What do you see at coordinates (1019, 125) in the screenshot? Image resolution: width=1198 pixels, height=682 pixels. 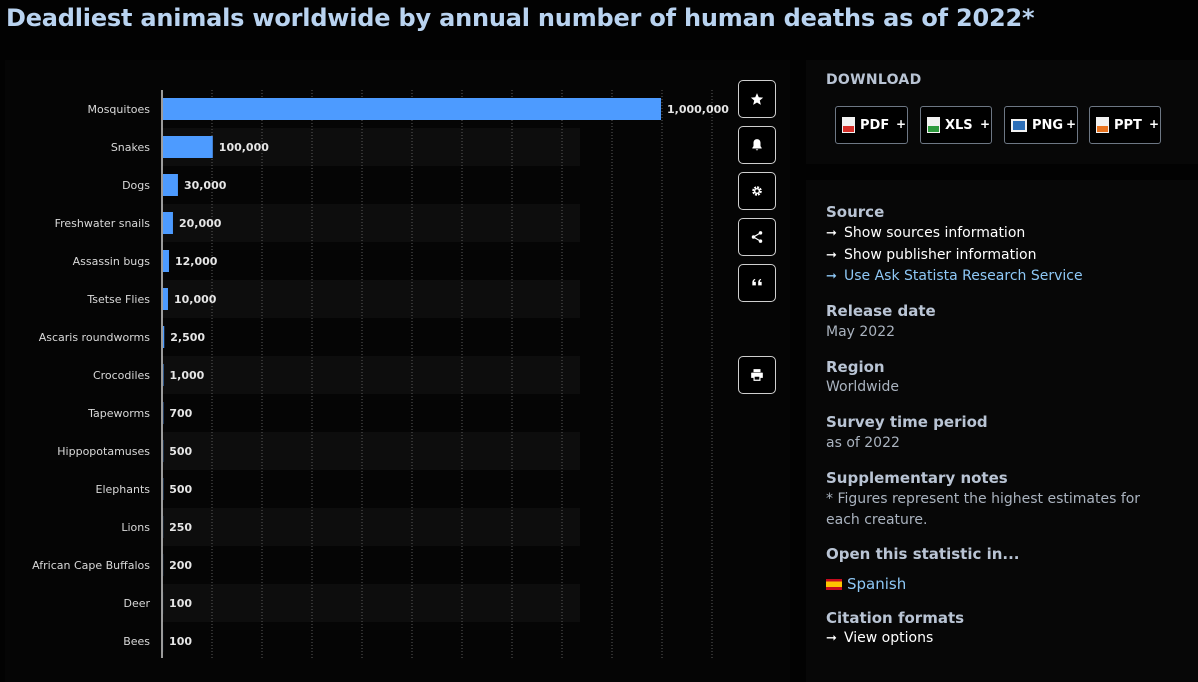 I see `png-image-icon` at bounding box center [1019, 125].